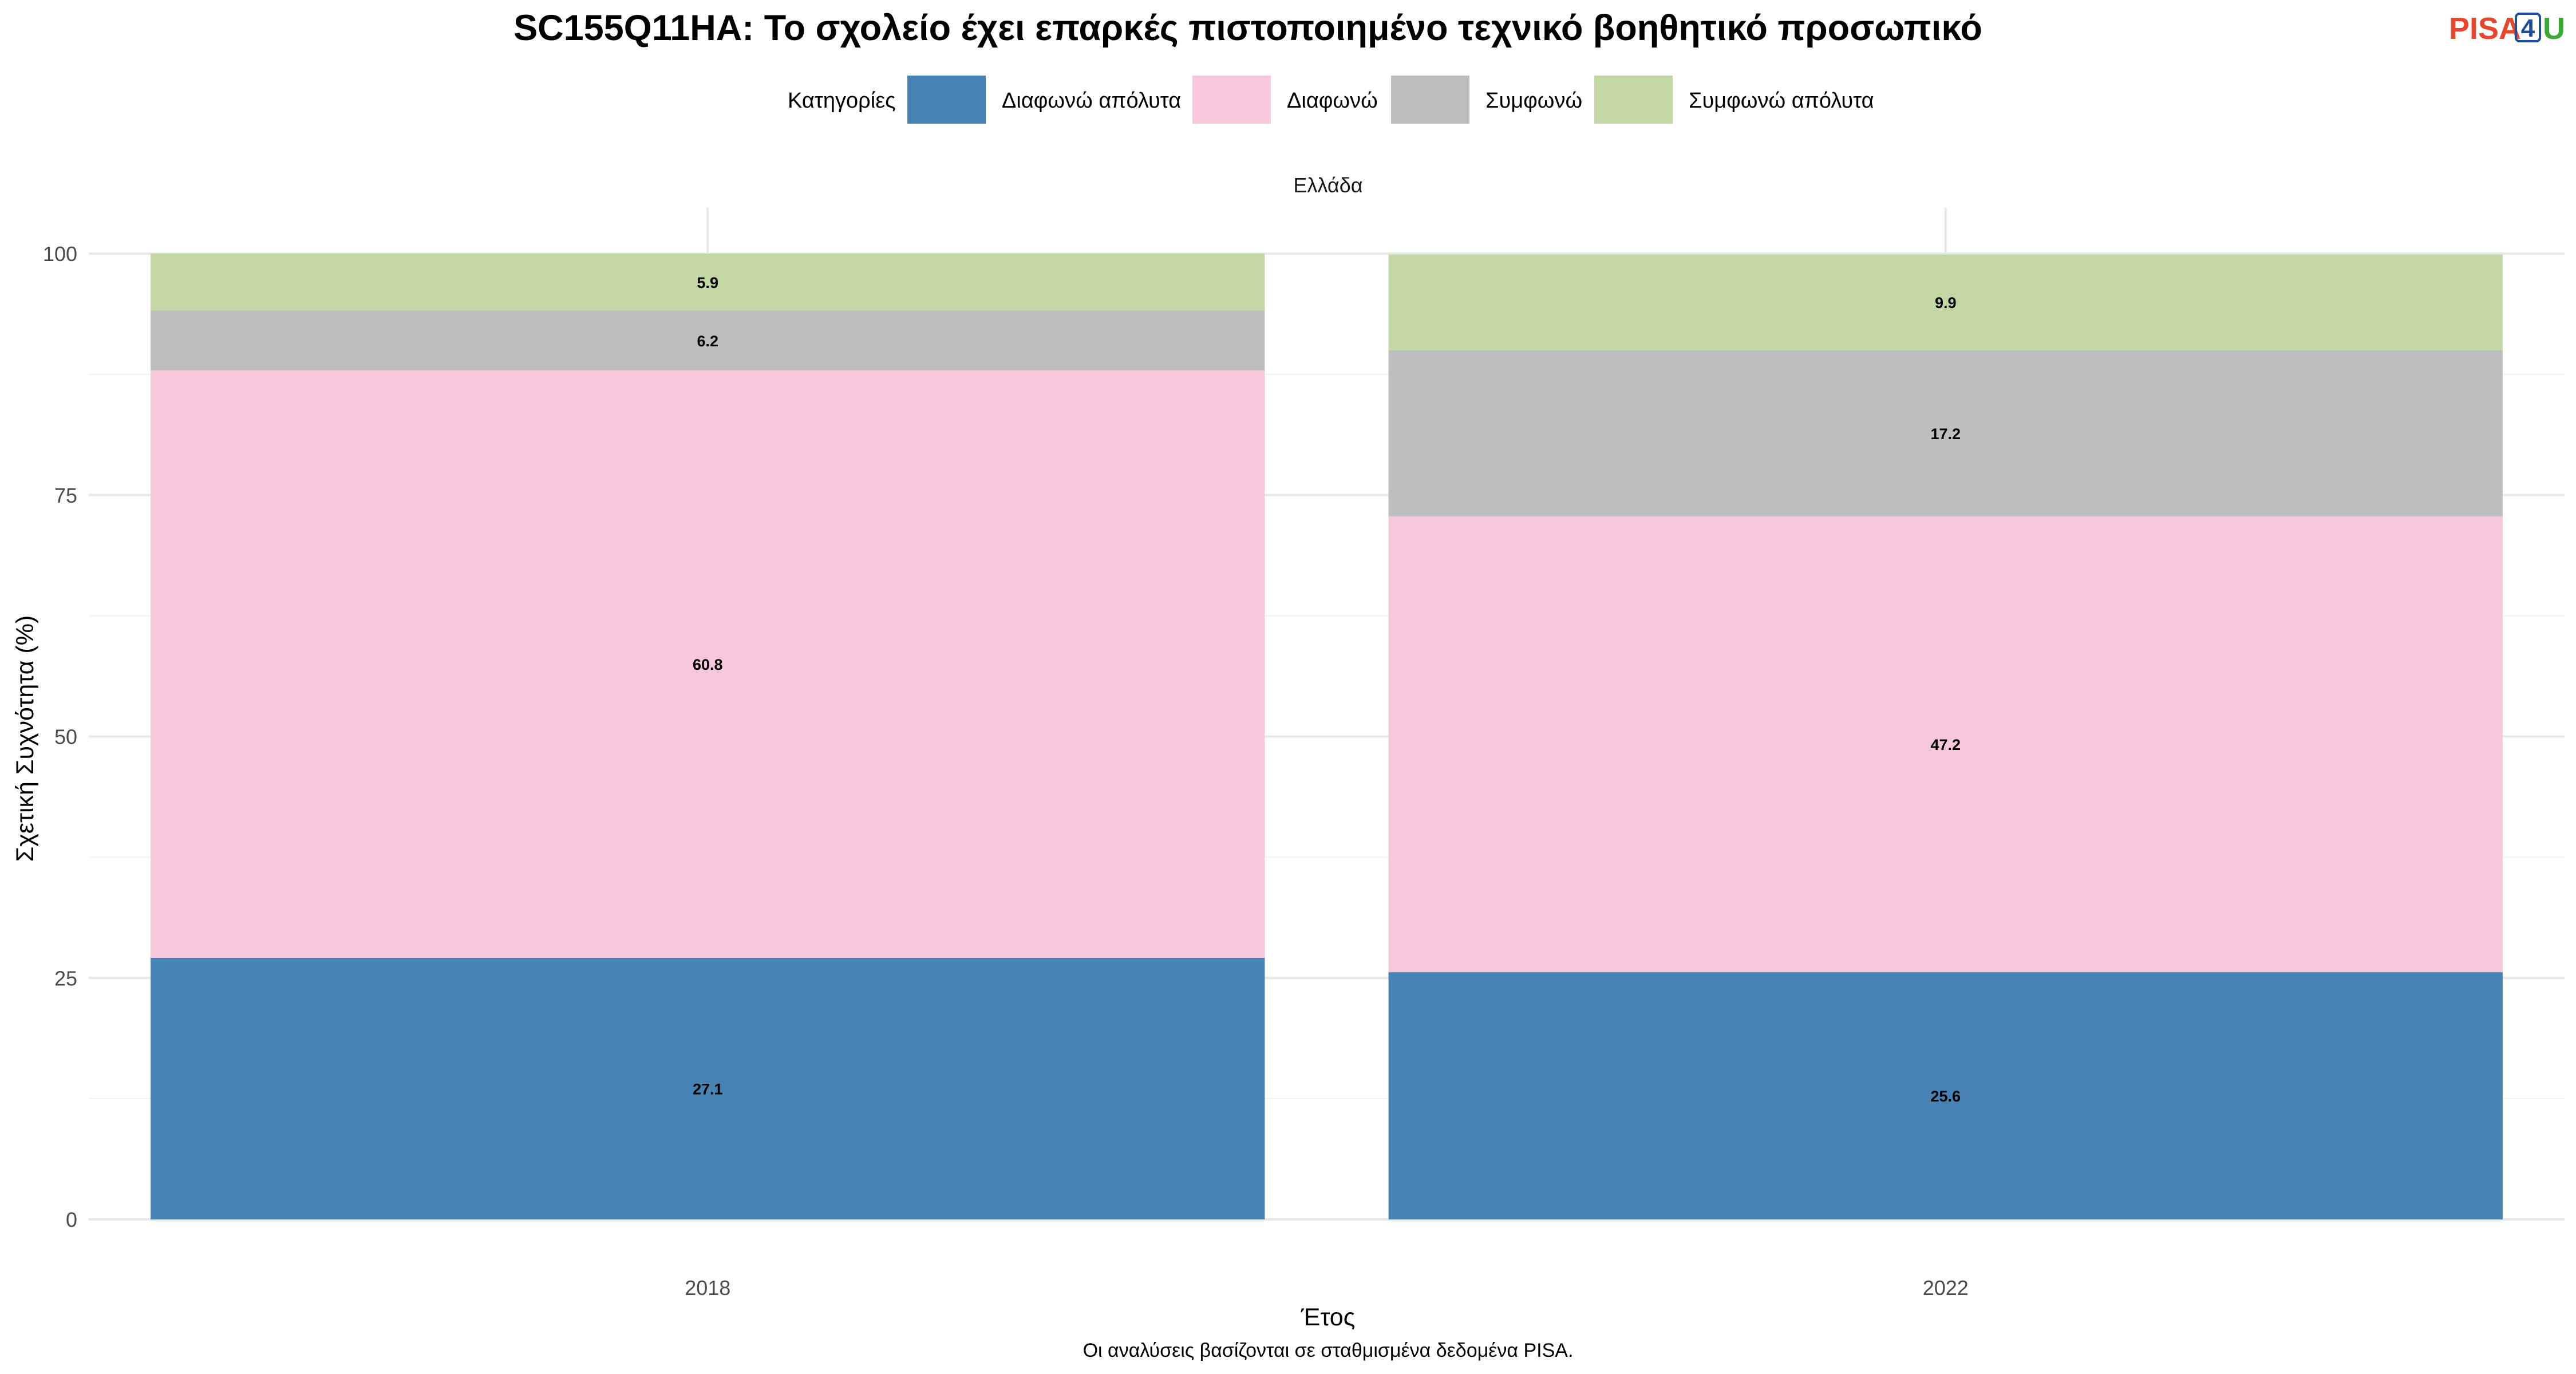  I want to click on bar-value-label: 5.9, so click(707, 283).